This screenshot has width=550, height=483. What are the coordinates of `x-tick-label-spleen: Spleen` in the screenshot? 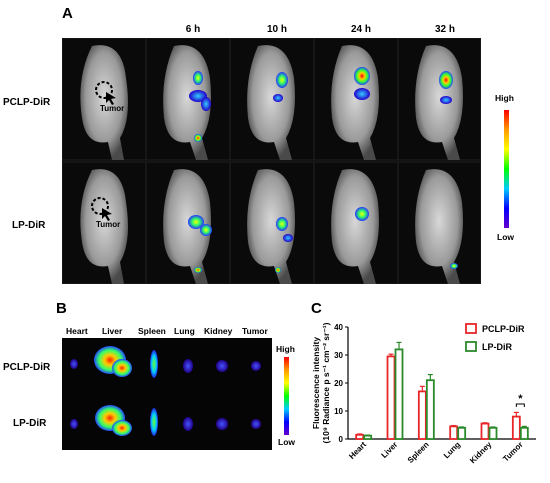 It's located at (418, 452).